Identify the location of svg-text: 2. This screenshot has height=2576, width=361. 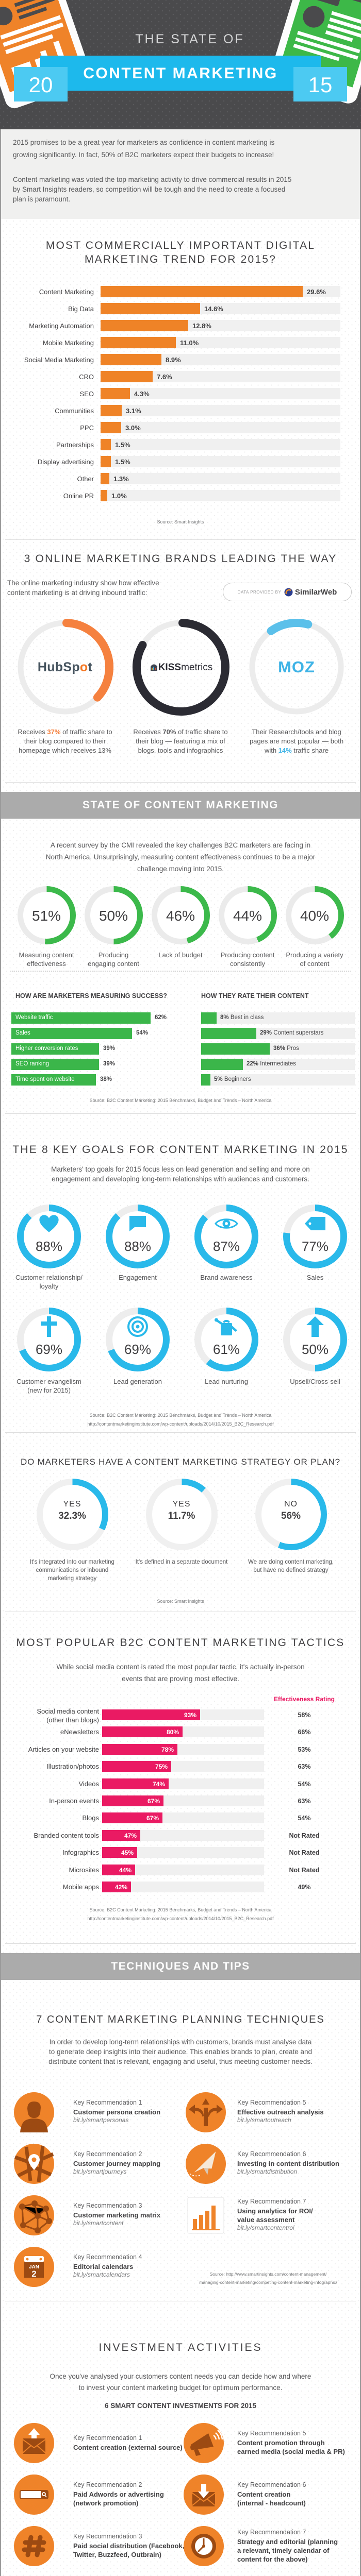
(33, 2274).